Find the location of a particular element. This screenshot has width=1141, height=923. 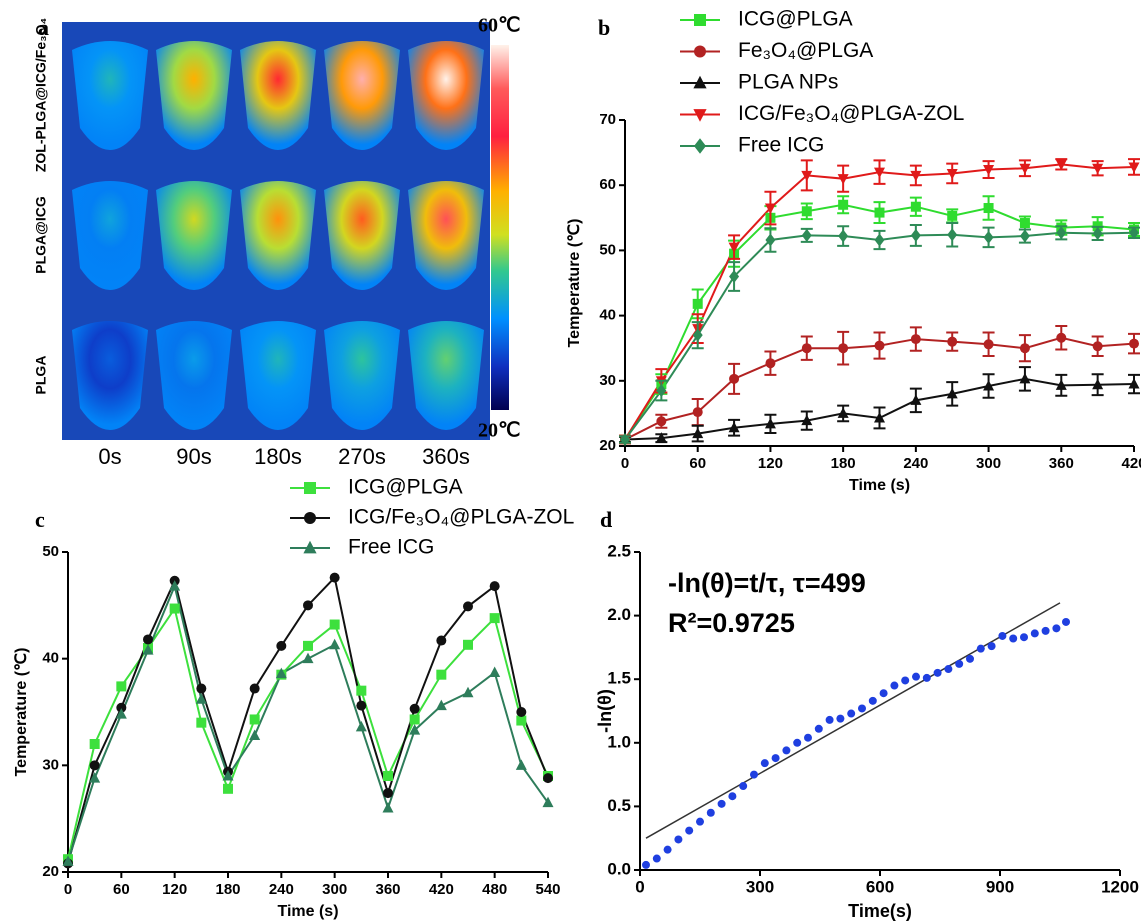

y-tick-label: 30 is located at coordinates (50, 764).